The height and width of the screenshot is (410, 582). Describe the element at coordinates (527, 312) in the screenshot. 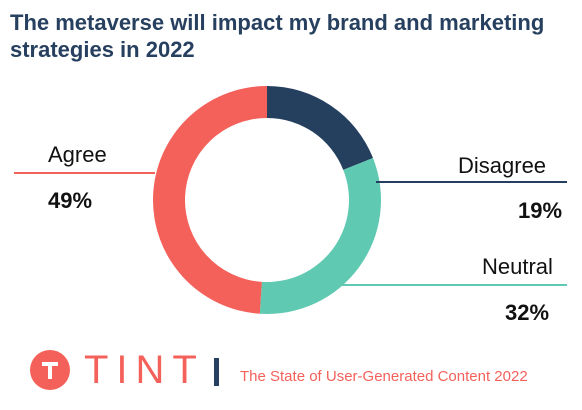

I see `slice-value-neutral: 32%` at that location.